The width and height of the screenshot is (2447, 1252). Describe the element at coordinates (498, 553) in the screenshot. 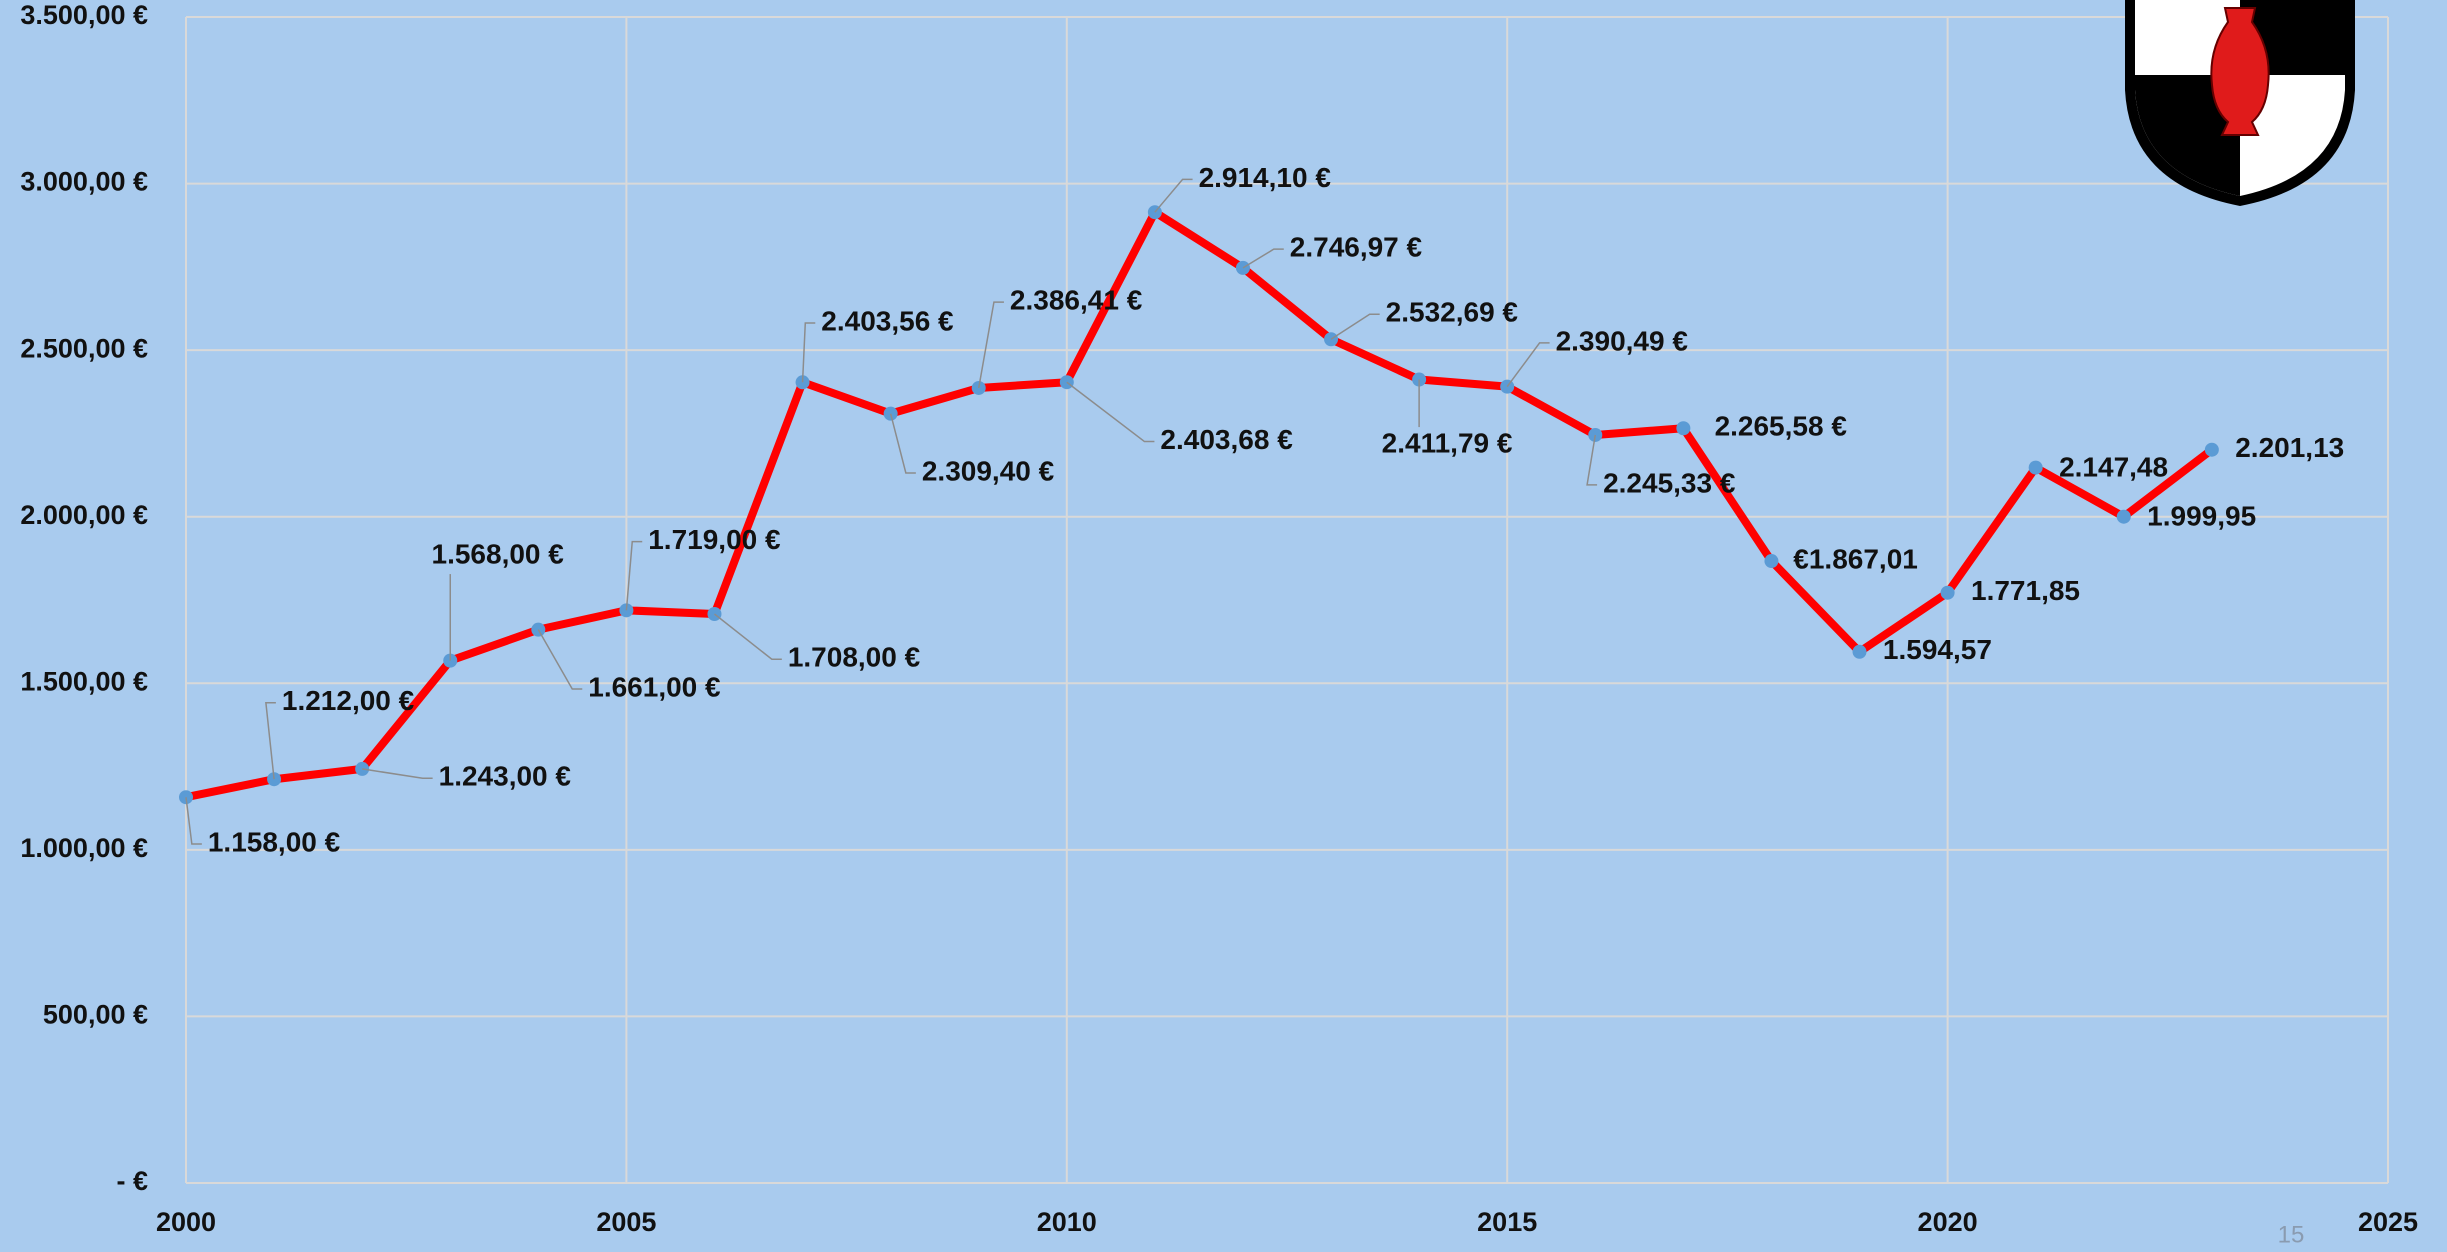

I see `data-label: 1.568,00 €` at that location.